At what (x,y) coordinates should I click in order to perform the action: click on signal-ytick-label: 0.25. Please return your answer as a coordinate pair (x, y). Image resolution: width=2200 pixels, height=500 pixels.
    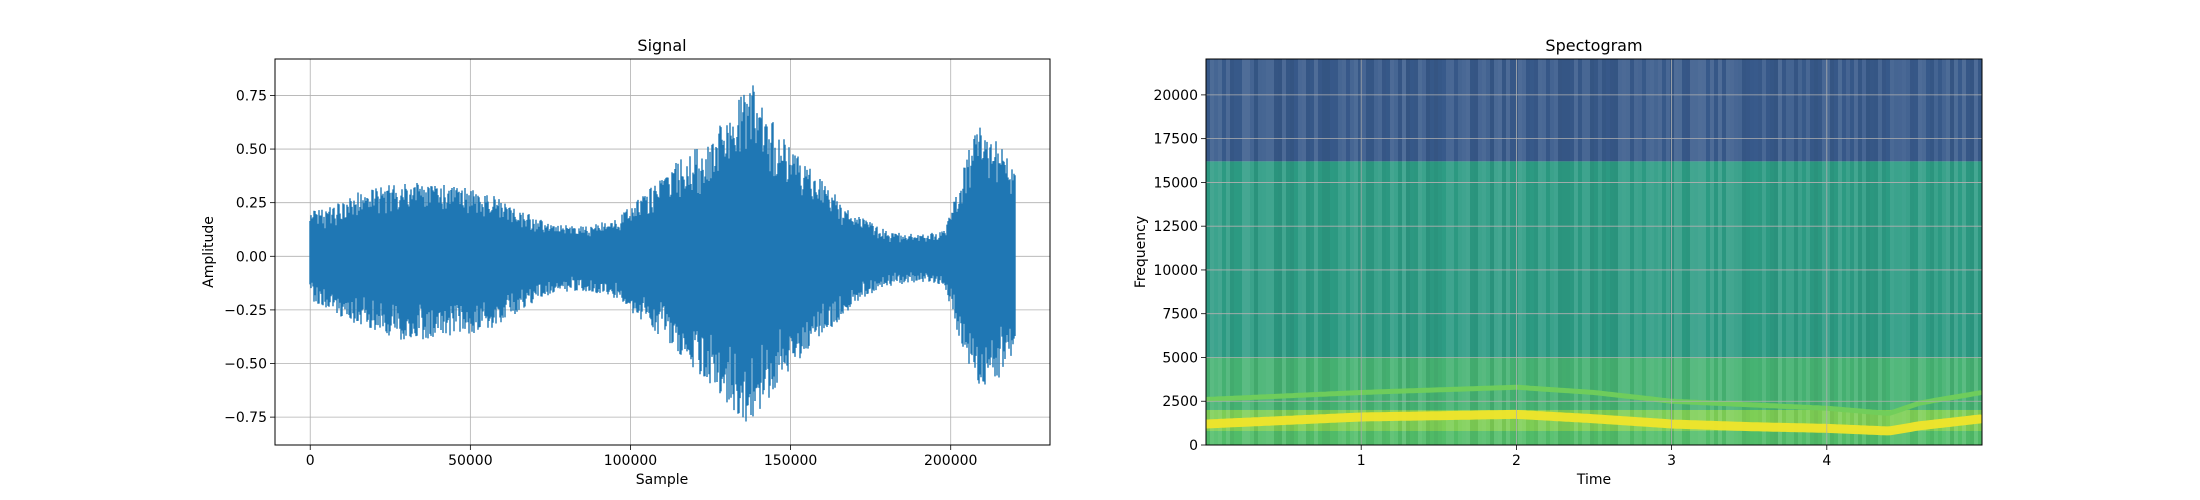
    Looking at the image, I should click on (251, 204).